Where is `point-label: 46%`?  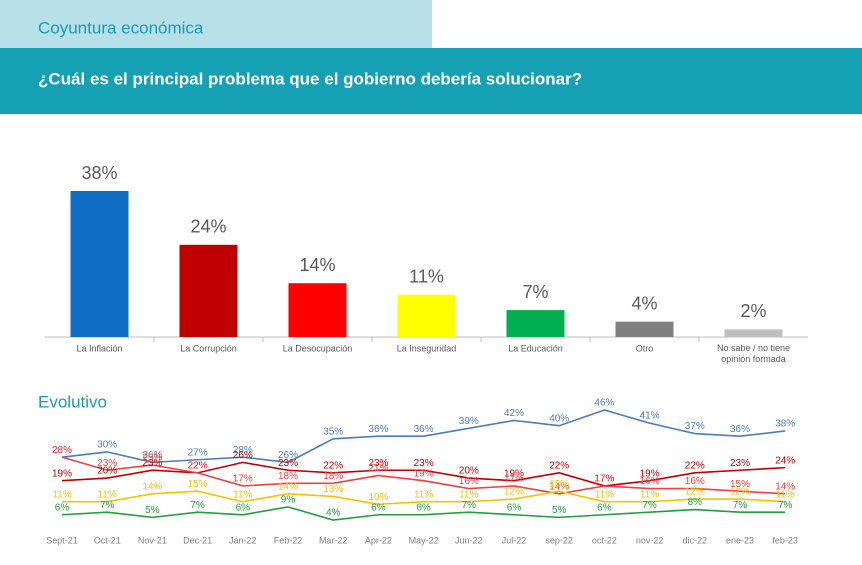 point-label: 46% is located at coordinates (604, 403).